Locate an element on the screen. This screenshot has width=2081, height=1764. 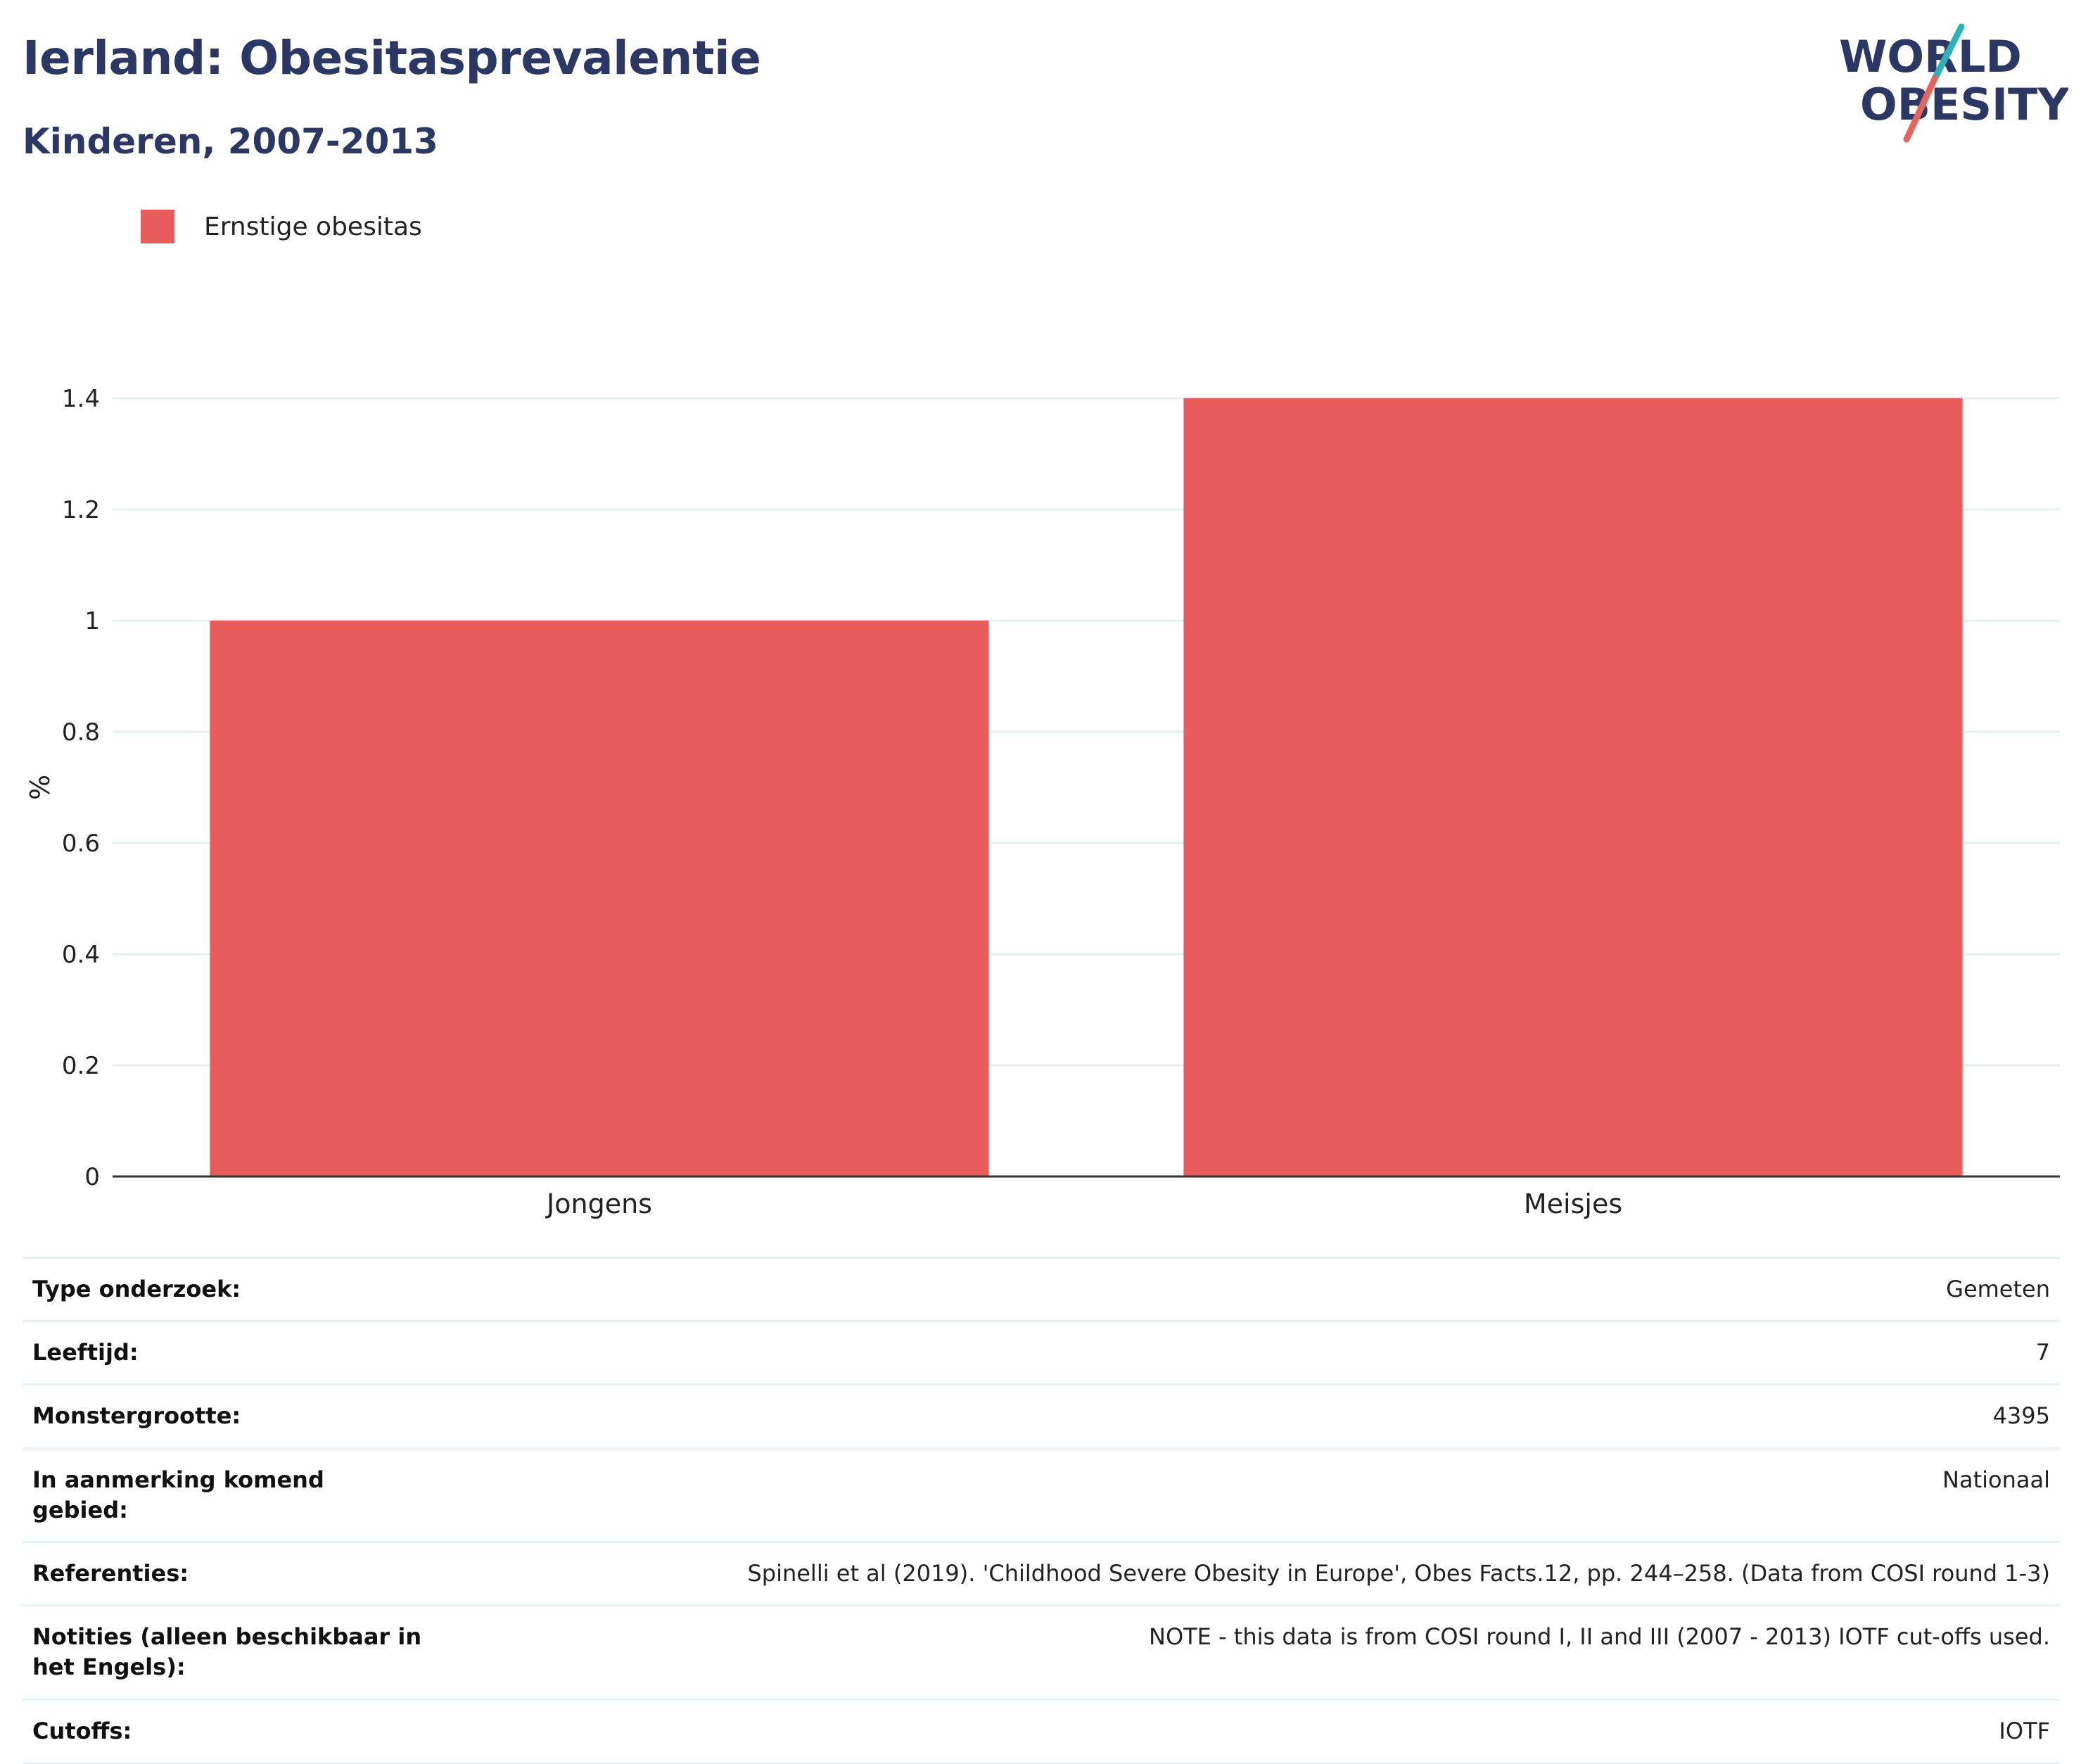
y-tick-label: 1 is located at coordinates (92, 621).